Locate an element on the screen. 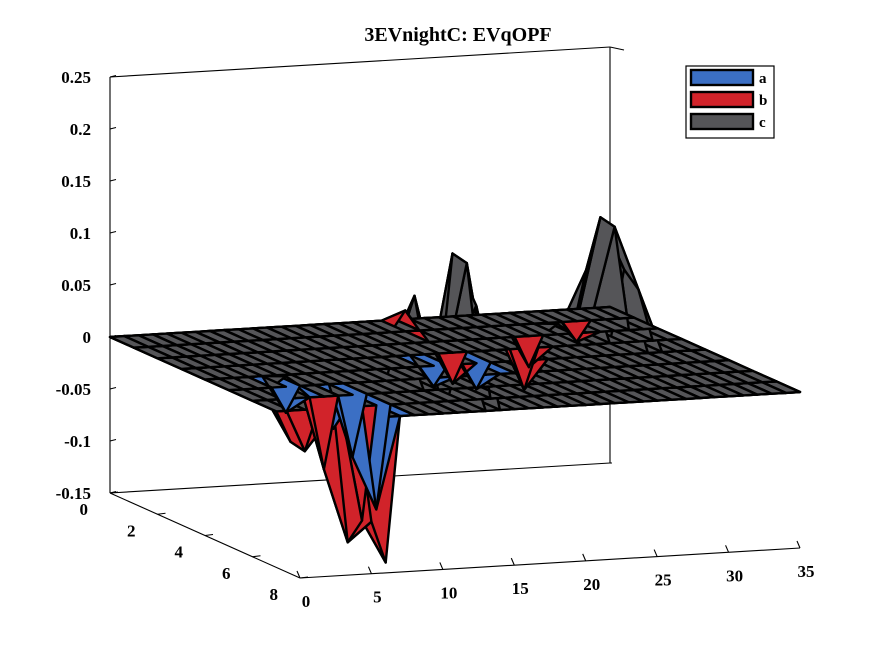 The image size is (875, 656). x-tick-label: 25 is located at coordinates (663, 580).